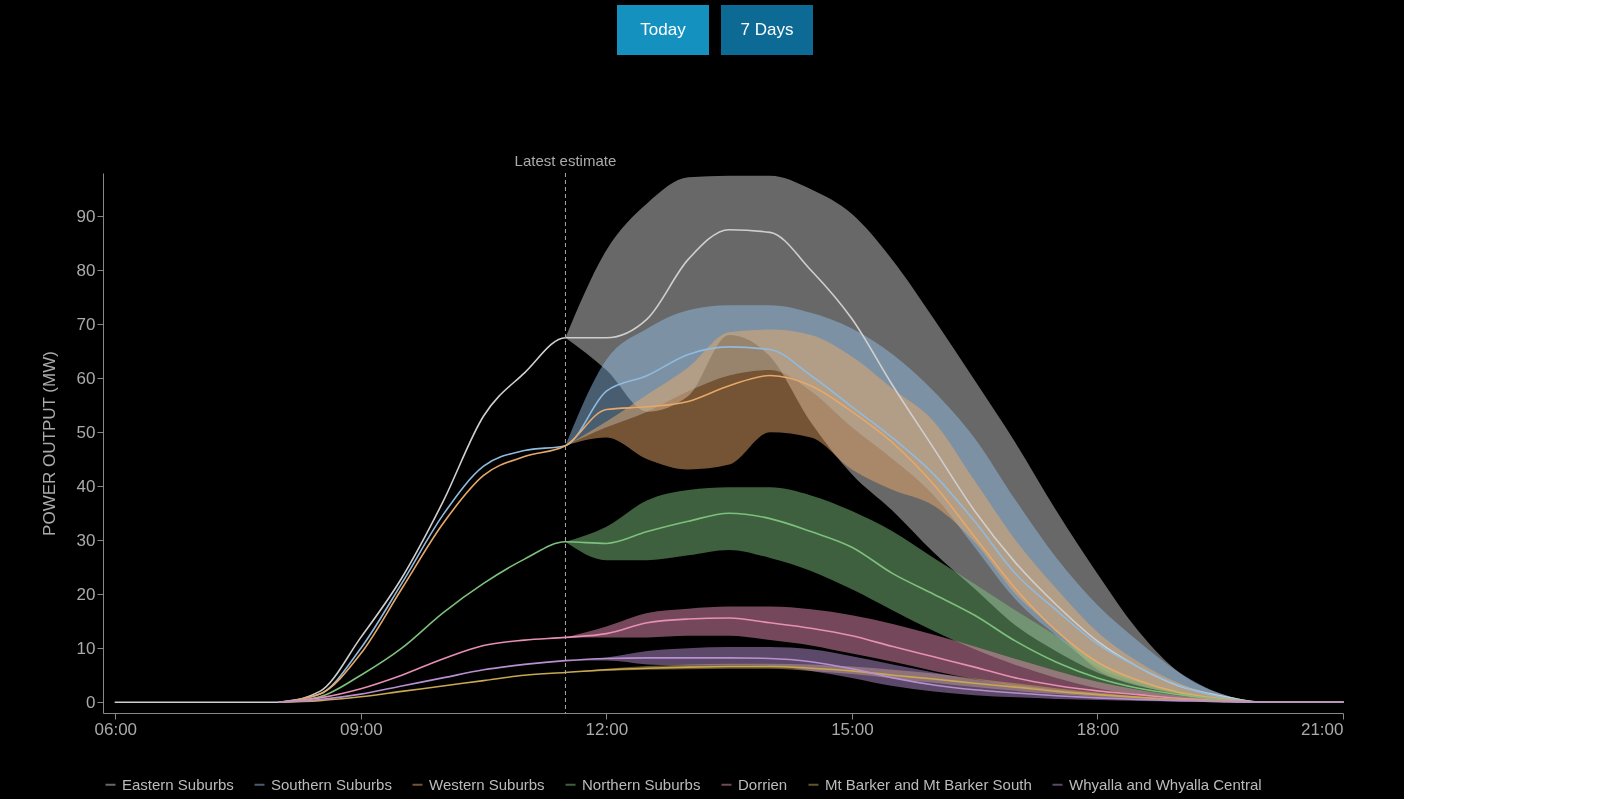  Describe the element at coordinates (86, 216) in the screenshot. I see `y-tick-label: 90` at that location.